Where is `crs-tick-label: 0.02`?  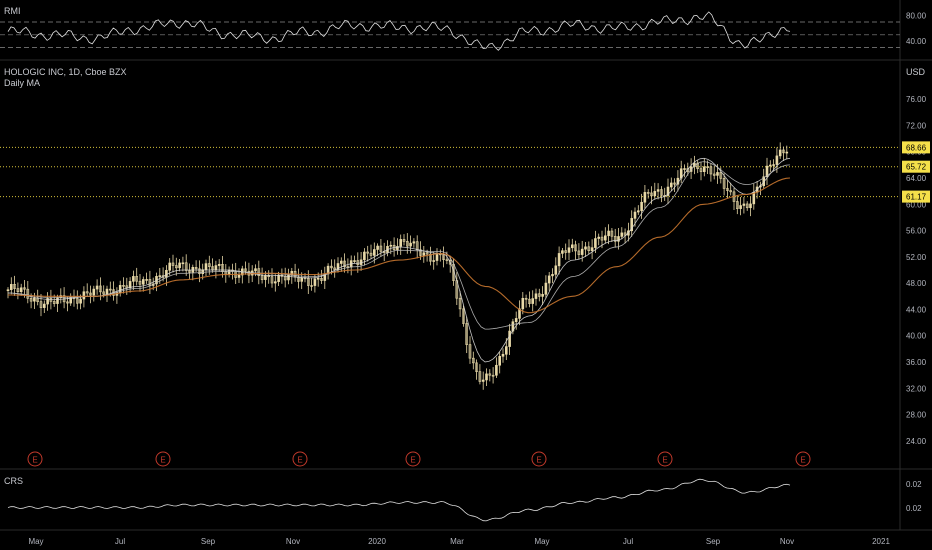
crs-tick-label: 0.02 is located at coordinates (914, 484).